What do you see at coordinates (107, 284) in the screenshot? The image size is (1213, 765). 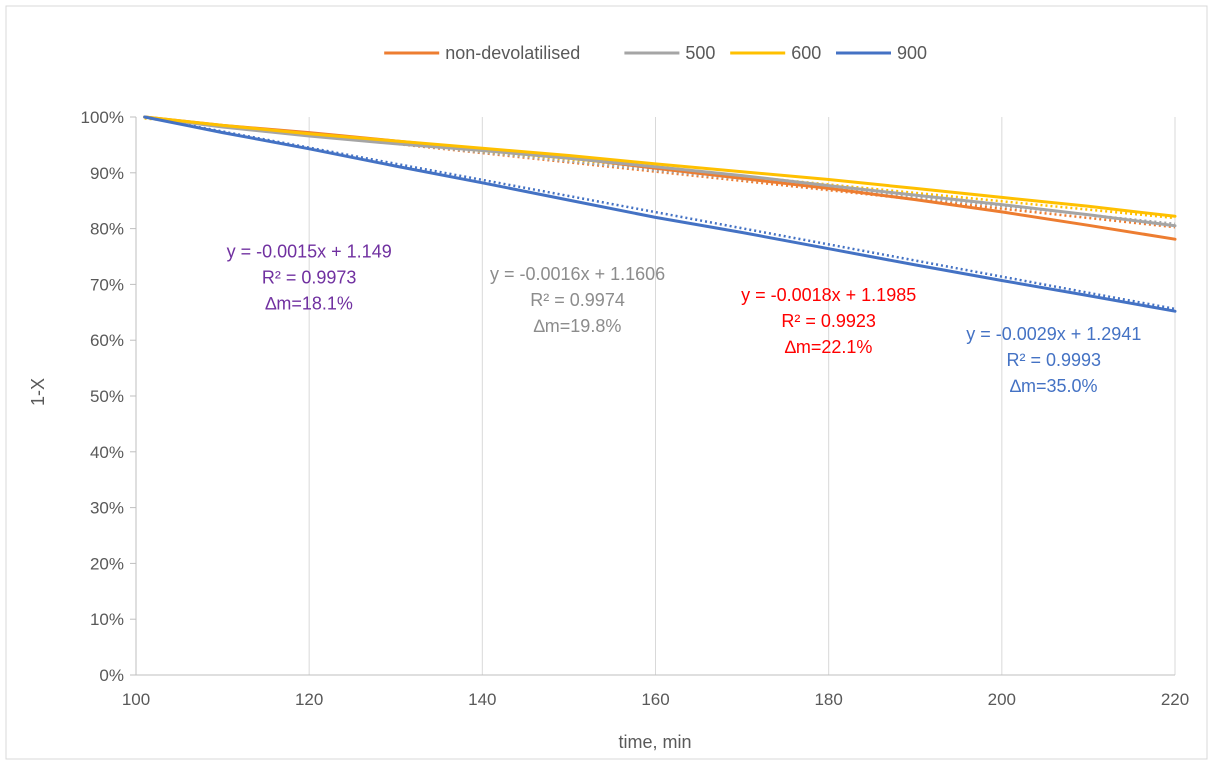 I see `y-tick-label: 70%` at bounding box center [107, 284].